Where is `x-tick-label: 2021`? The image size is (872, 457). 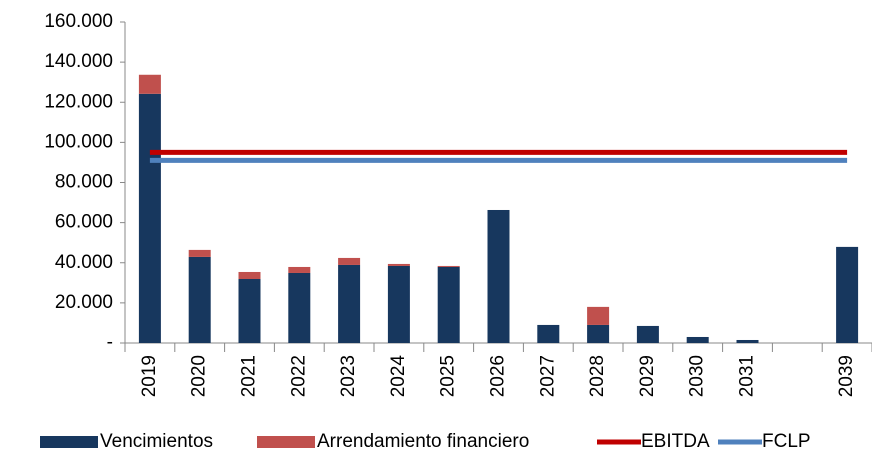 x-tick-label: 2021 is located at coordinates (249, 376).